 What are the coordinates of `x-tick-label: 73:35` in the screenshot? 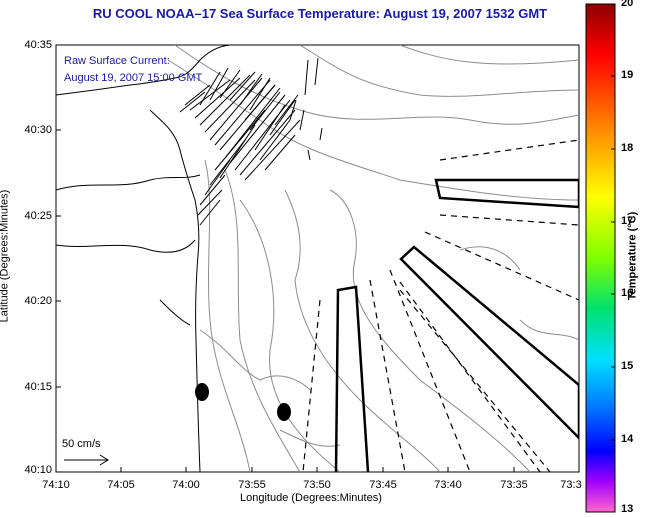 It's located at (514, 485).